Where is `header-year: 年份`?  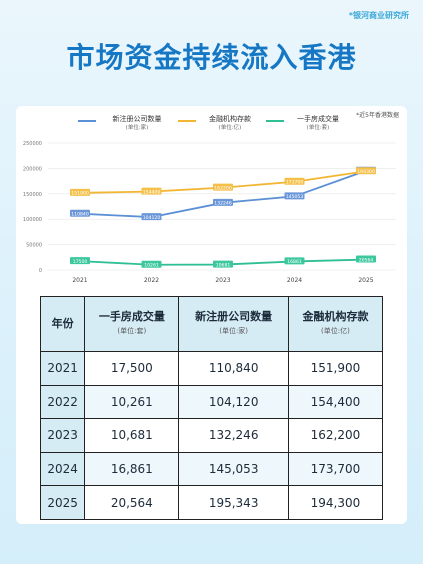 header-year: 年份 is located at coordinates (62, 324).